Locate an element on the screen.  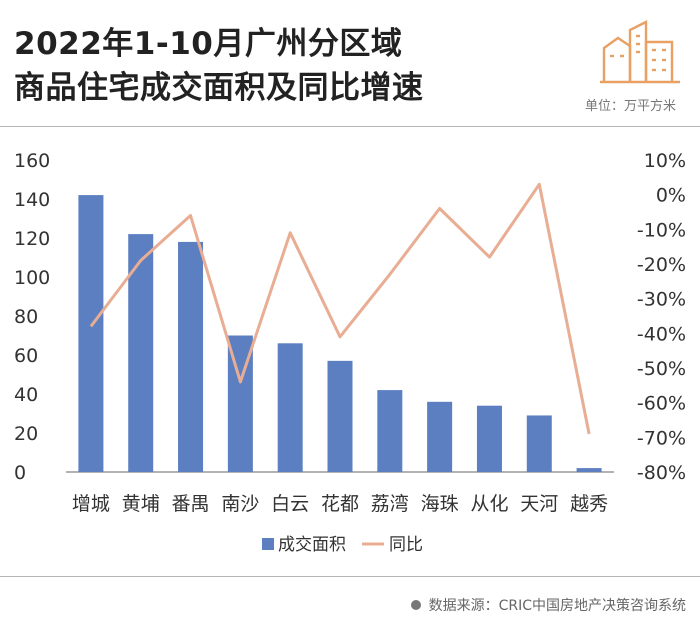
y-left-tick-label: 160 is located at coordinates (32, 161).